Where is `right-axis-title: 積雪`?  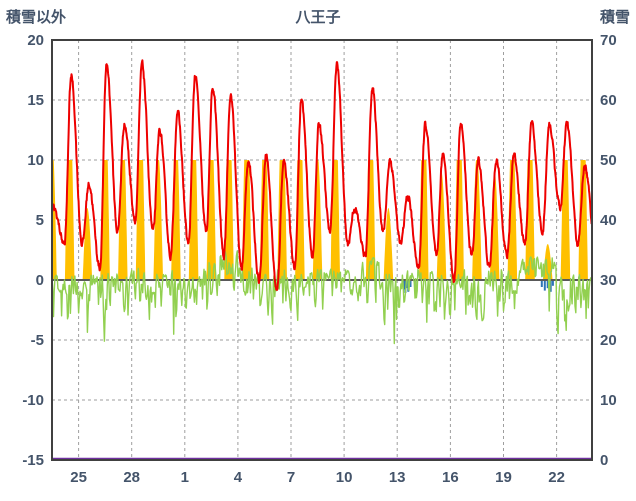
right-axis-title: 積雪 is located at coordinates (614, 17).